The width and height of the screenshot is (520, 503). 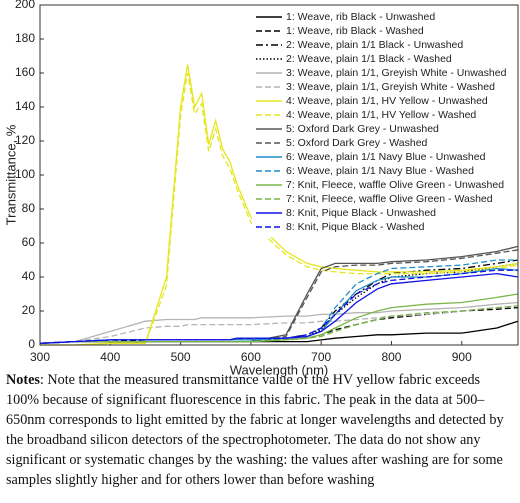 I want to click on y-tick-label: 180, so click(x=25, y=38).